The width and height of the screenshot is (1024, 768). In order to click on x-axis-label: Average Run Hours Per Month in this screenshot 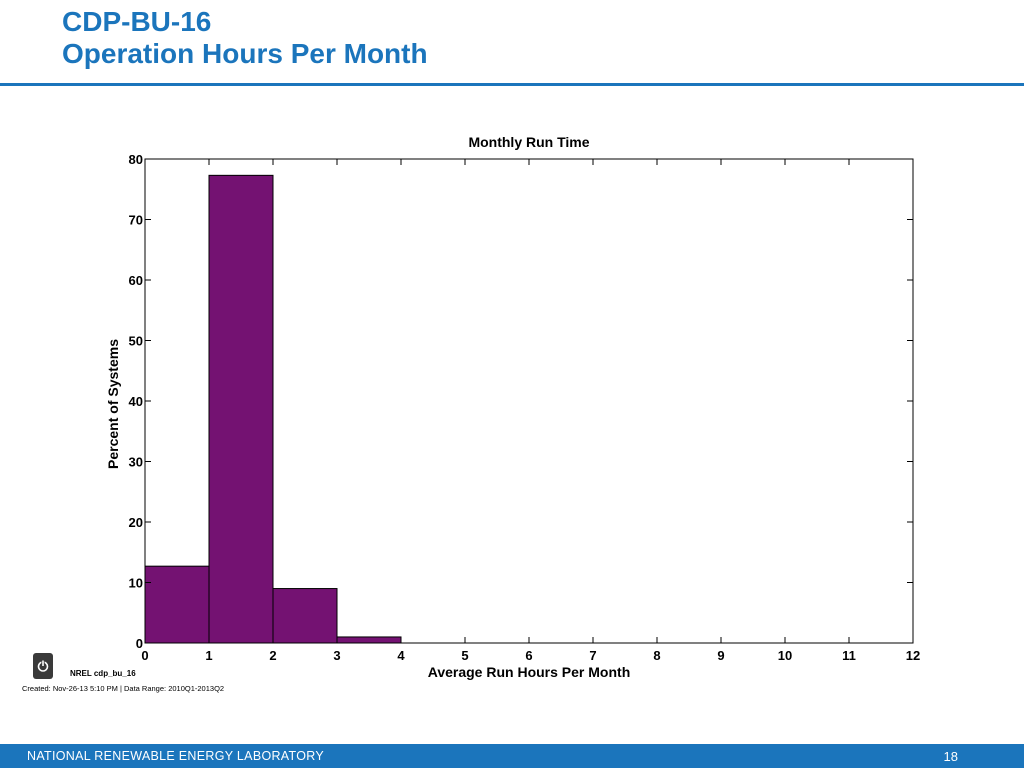, I will do `click(529, 672)`.